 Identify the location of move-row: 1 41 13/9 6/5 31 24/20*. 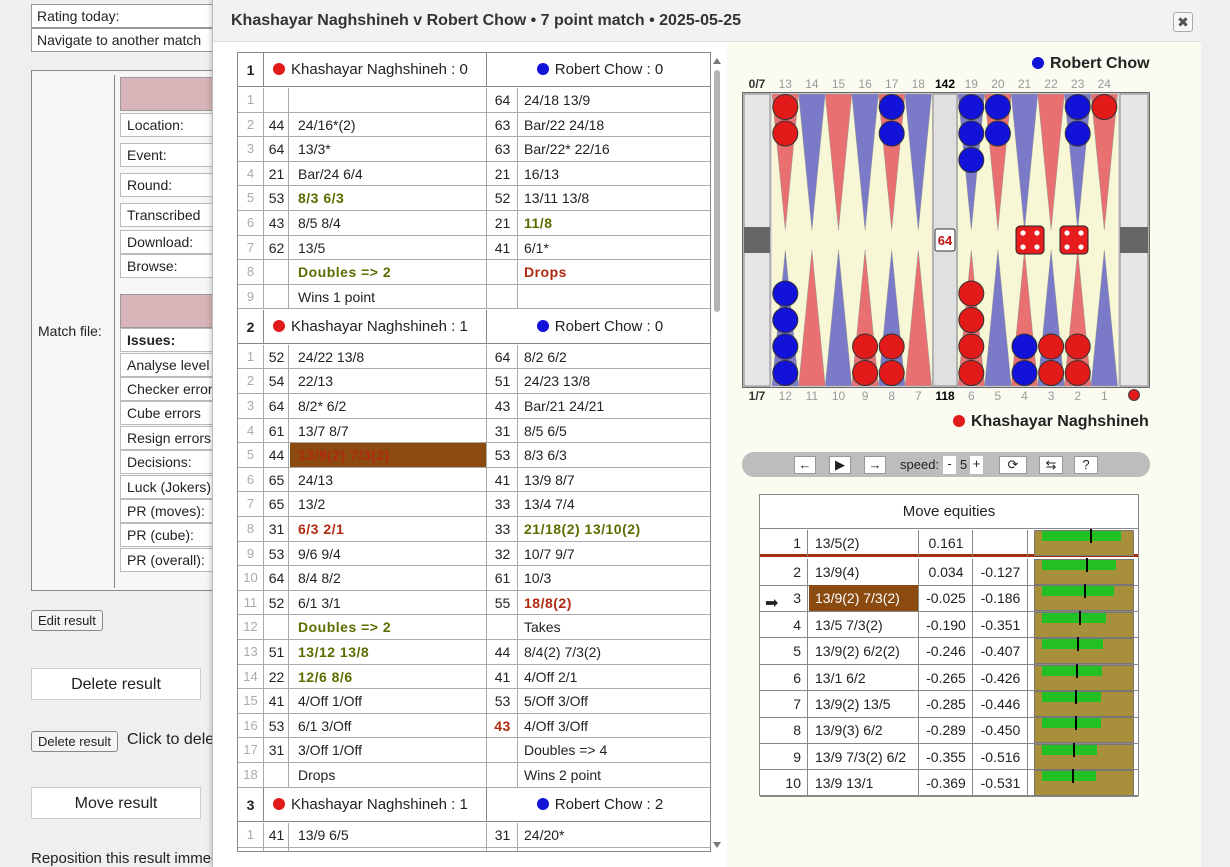
(474, 835).